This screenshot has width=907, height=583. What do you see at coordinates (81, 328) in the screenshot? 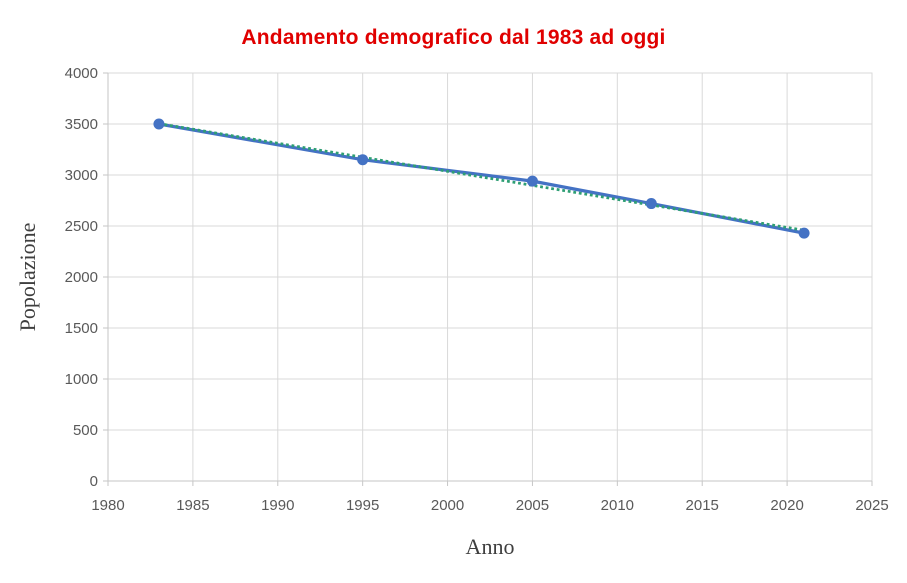
I see `y-tick-label: 1500` at bounding box center [81, 328].